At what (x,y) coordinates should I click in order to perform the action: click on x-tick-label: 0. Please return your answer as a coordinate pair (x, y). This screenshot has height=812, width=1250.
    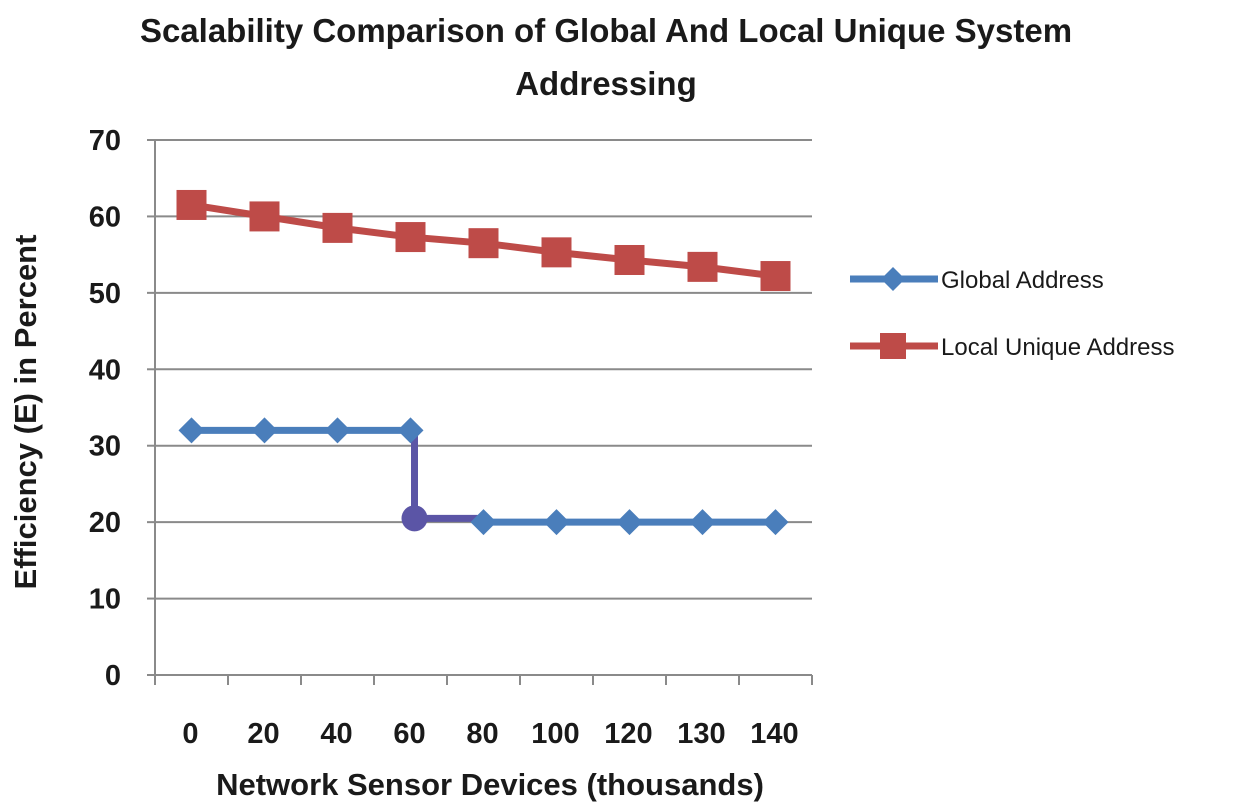
    Looking at the image, I should click on (190, 734).